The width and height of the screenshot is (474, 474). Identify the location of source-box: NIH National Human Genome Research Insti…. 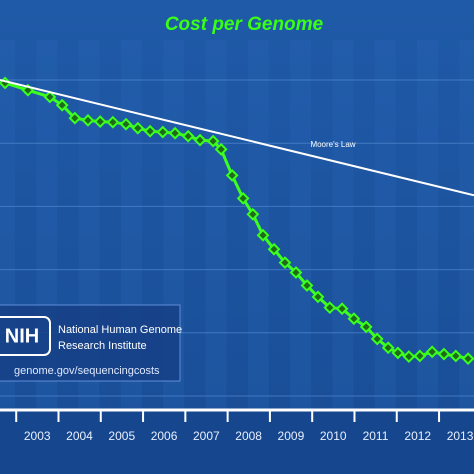
(91, 343).